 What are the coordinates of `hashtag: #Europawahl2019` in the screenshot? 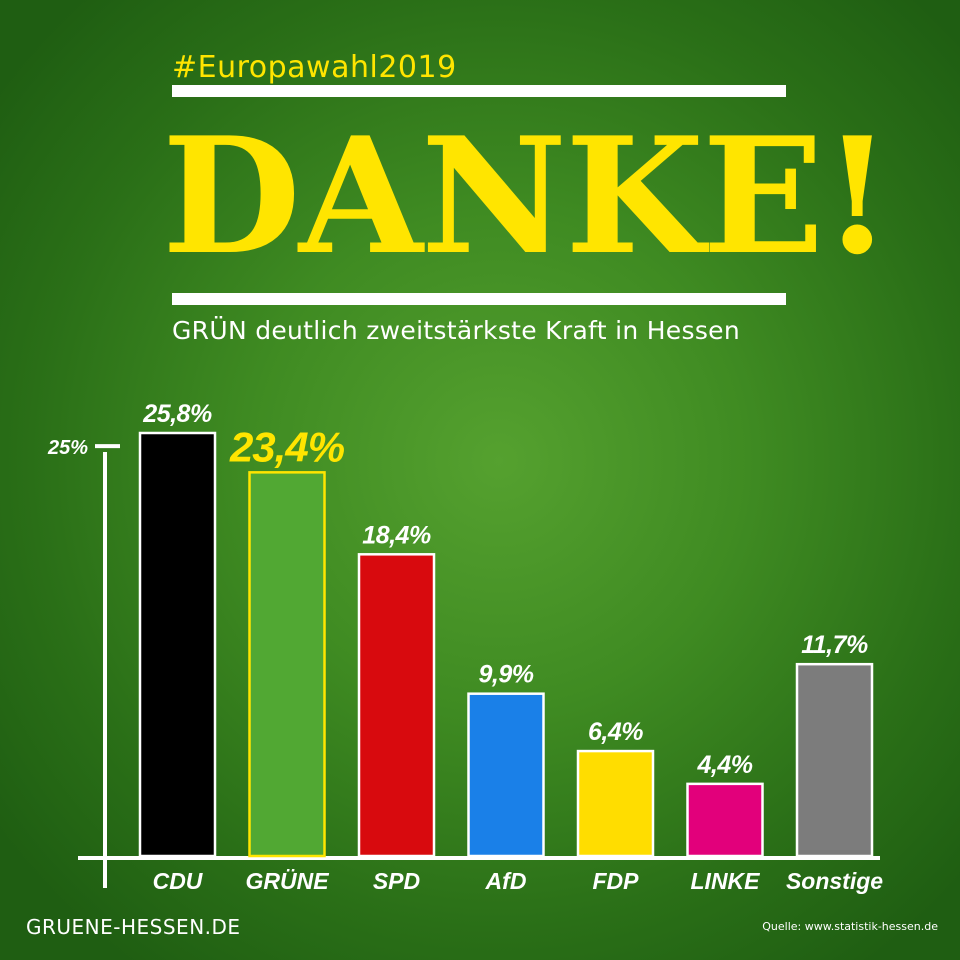 It's located at (314, 67).